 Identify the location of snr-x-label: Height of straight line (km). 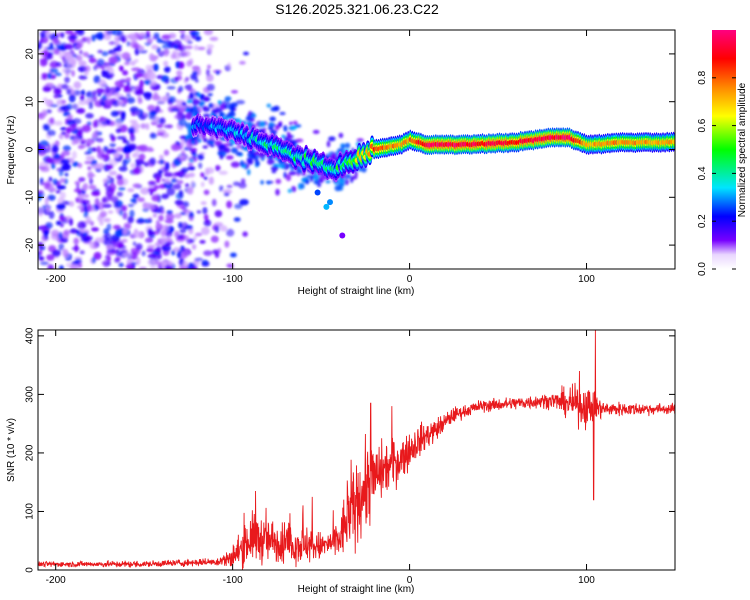
(356, 589).